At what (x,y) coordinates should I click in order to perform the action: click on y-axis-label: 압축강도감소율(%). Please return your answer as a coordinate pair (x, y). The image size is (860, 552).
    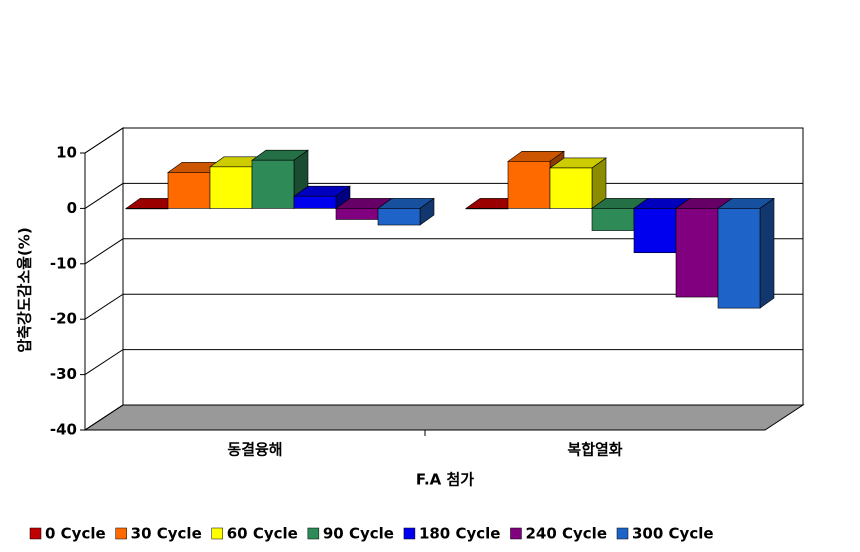
    Looking at the image, I should click on (25, 289).